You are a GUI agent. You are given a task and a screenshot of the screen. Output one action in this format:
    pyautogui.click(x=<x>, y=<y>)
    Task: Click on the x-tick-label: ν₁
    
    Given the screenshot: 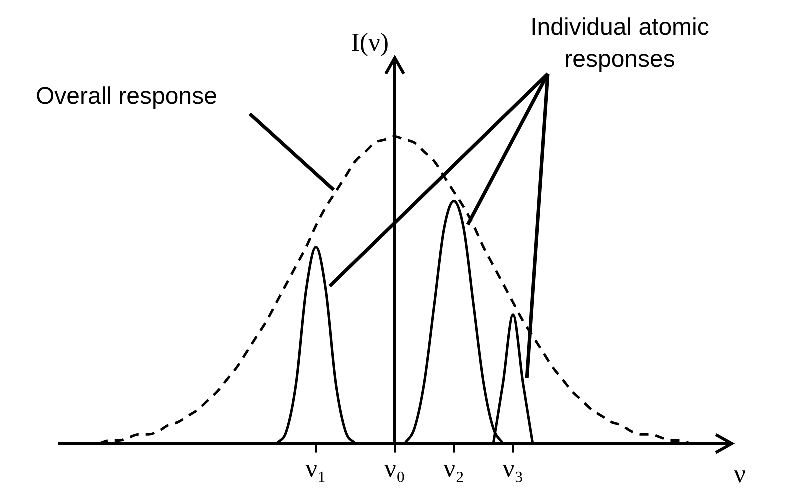 What is the action you would take?
    pyautogui.click(x=316, y=469)
    